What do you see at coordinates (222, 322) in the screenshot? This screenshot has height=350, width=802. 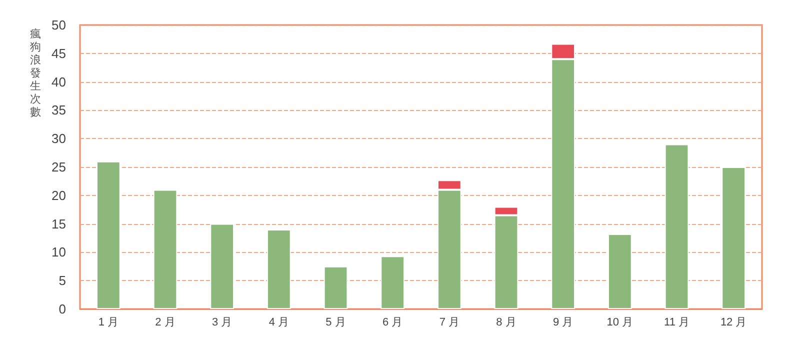 I see `x-tick-label: 3 月` at bounding box center [222, 322].